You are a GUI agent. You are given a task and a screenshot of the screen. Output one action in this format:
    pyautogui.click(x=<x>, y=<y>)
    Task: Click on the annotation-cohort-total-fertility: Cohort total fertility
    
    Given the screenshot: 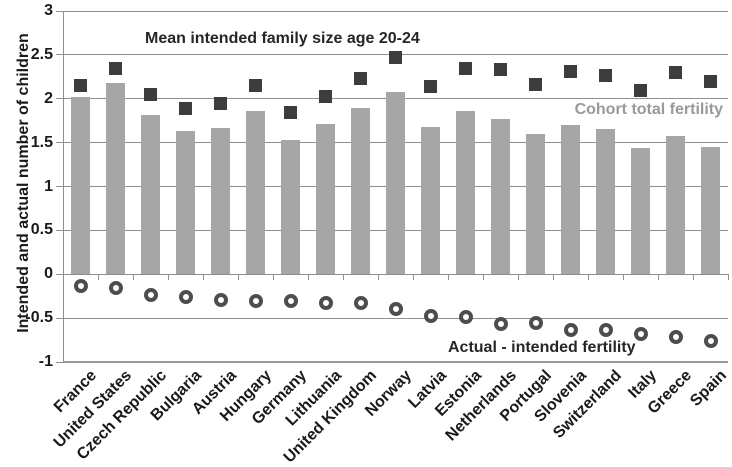 What is the action you would take?
    pyautogui.click(x=648, y=109)
    